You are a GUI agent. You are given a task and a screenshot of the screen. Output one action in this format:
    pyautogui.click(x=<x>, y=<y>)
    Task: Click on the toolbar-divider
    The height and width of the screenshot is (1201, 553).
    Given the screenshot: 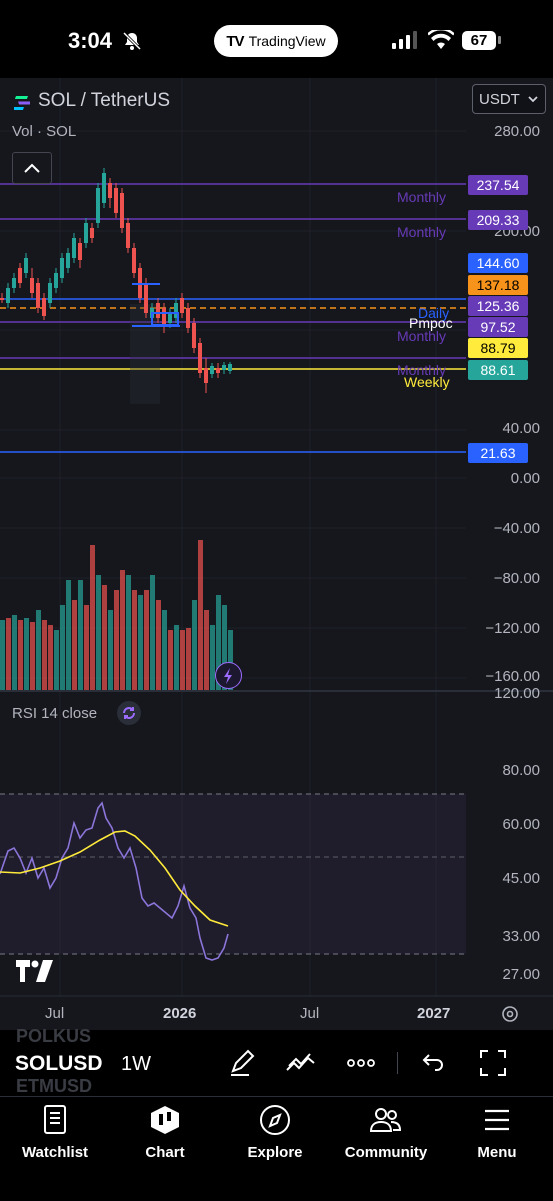 What is the action you would take?
    pyautogui.click(x=397, y=1063)
    